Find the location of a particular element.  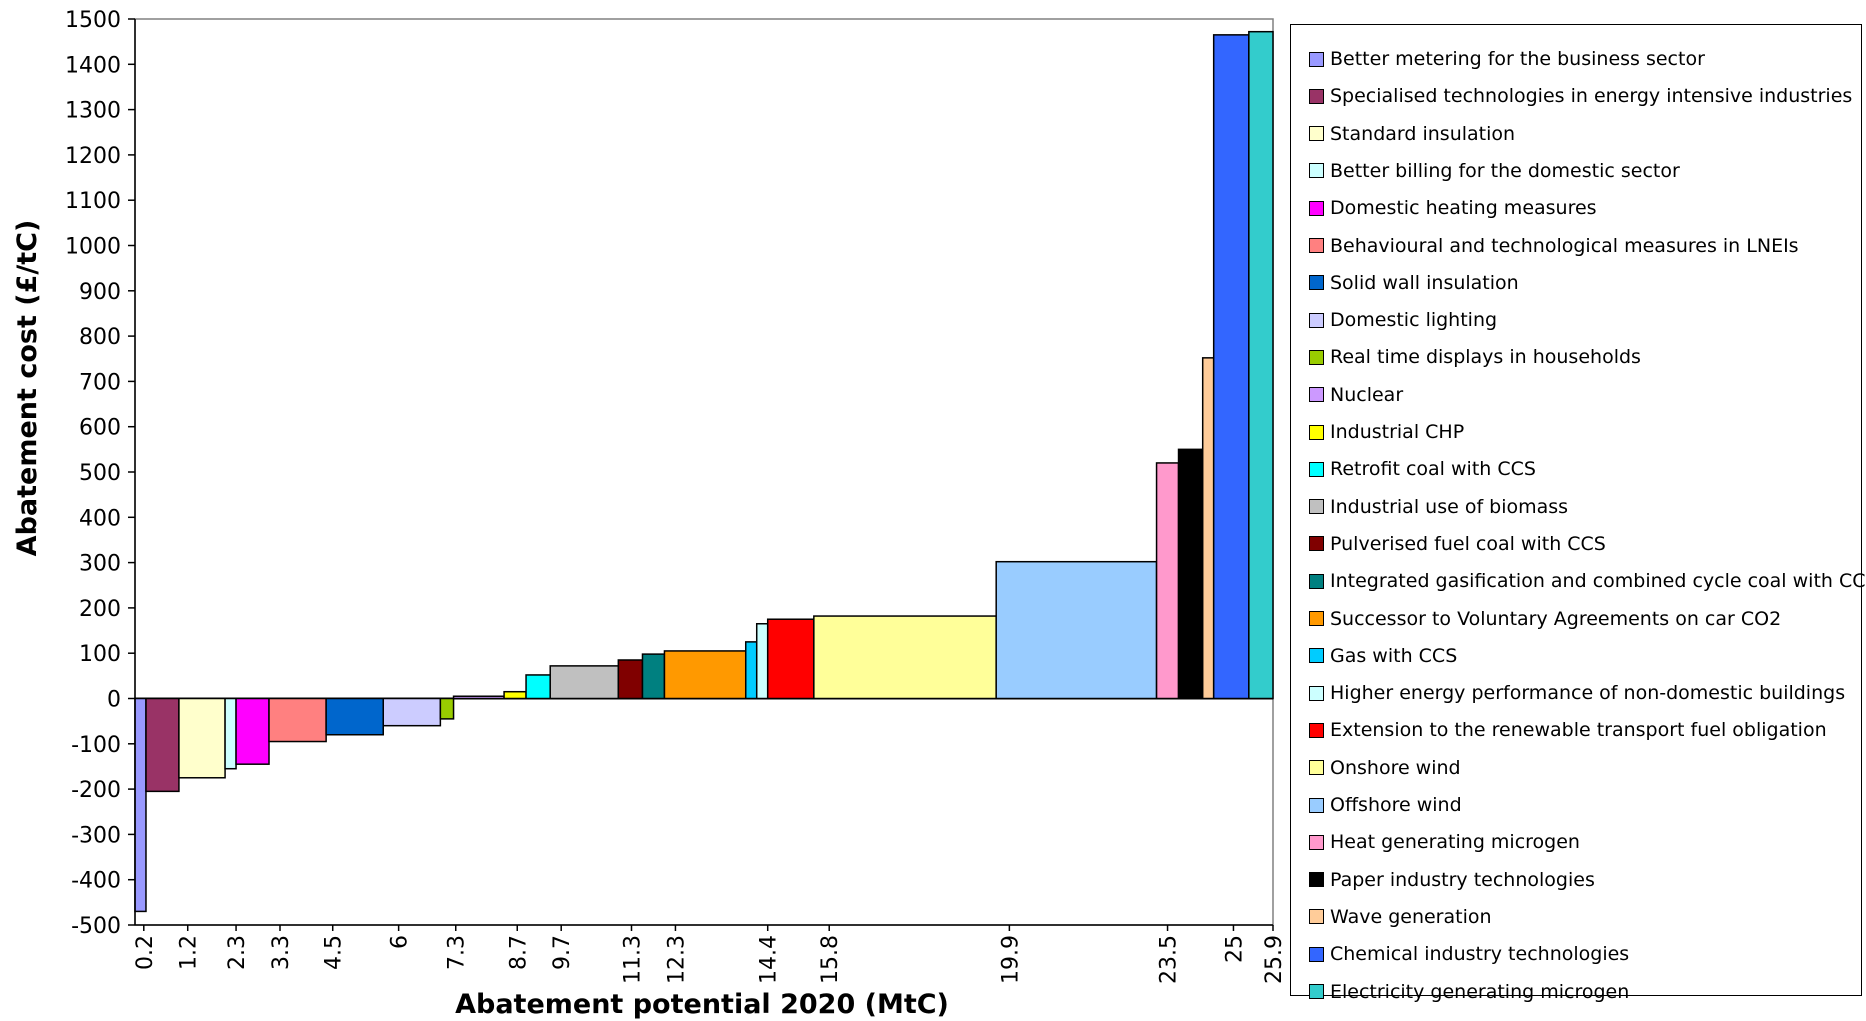

y-tick-label: 1500 is located at coordinates (93, 20).